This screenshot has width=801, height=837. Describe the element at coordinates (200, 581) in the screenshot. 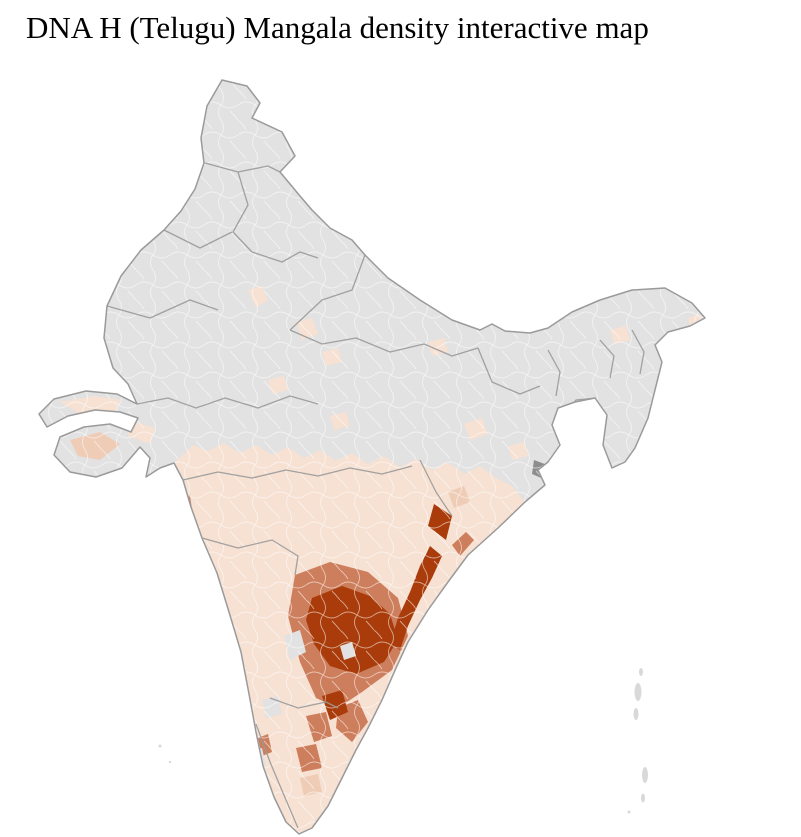

I see `medium-patch-konkan` at that location.